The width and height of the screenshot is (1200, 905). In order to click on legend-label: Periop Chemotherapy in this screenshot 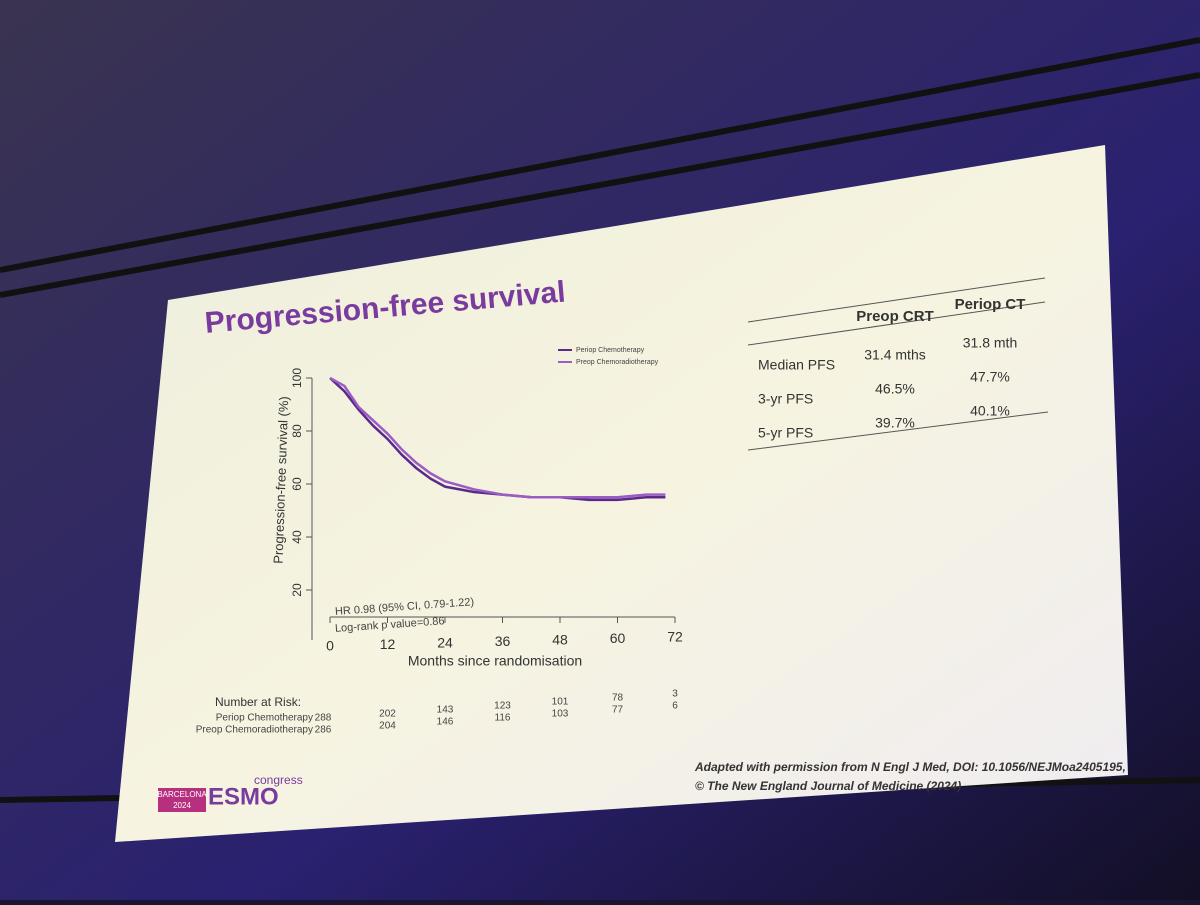, I will do `click(610, 350)`.